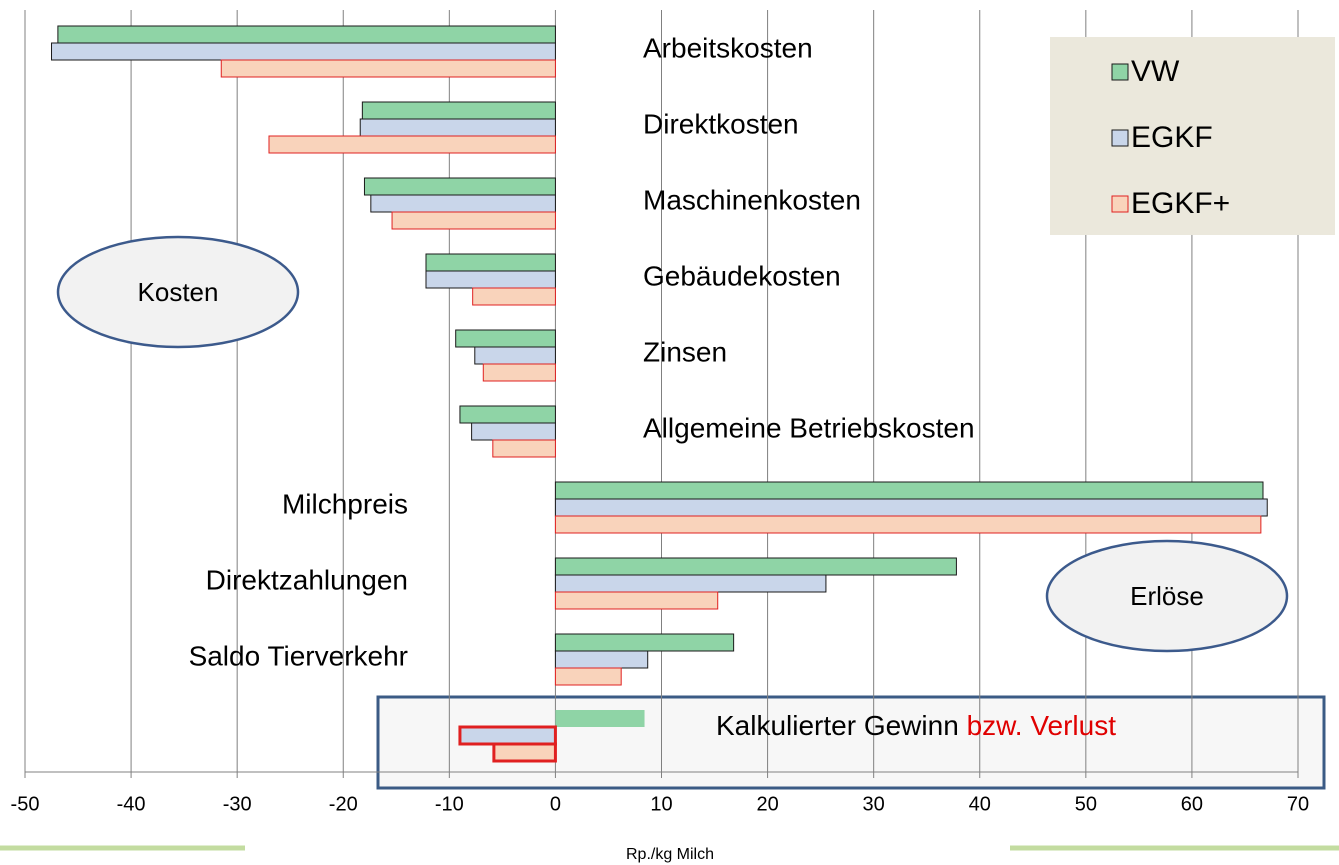 The image size is (1339, 865). Describe the element at coordinates (449, 804) in the screenshot. I see `x-tick-label: -10` at that location.